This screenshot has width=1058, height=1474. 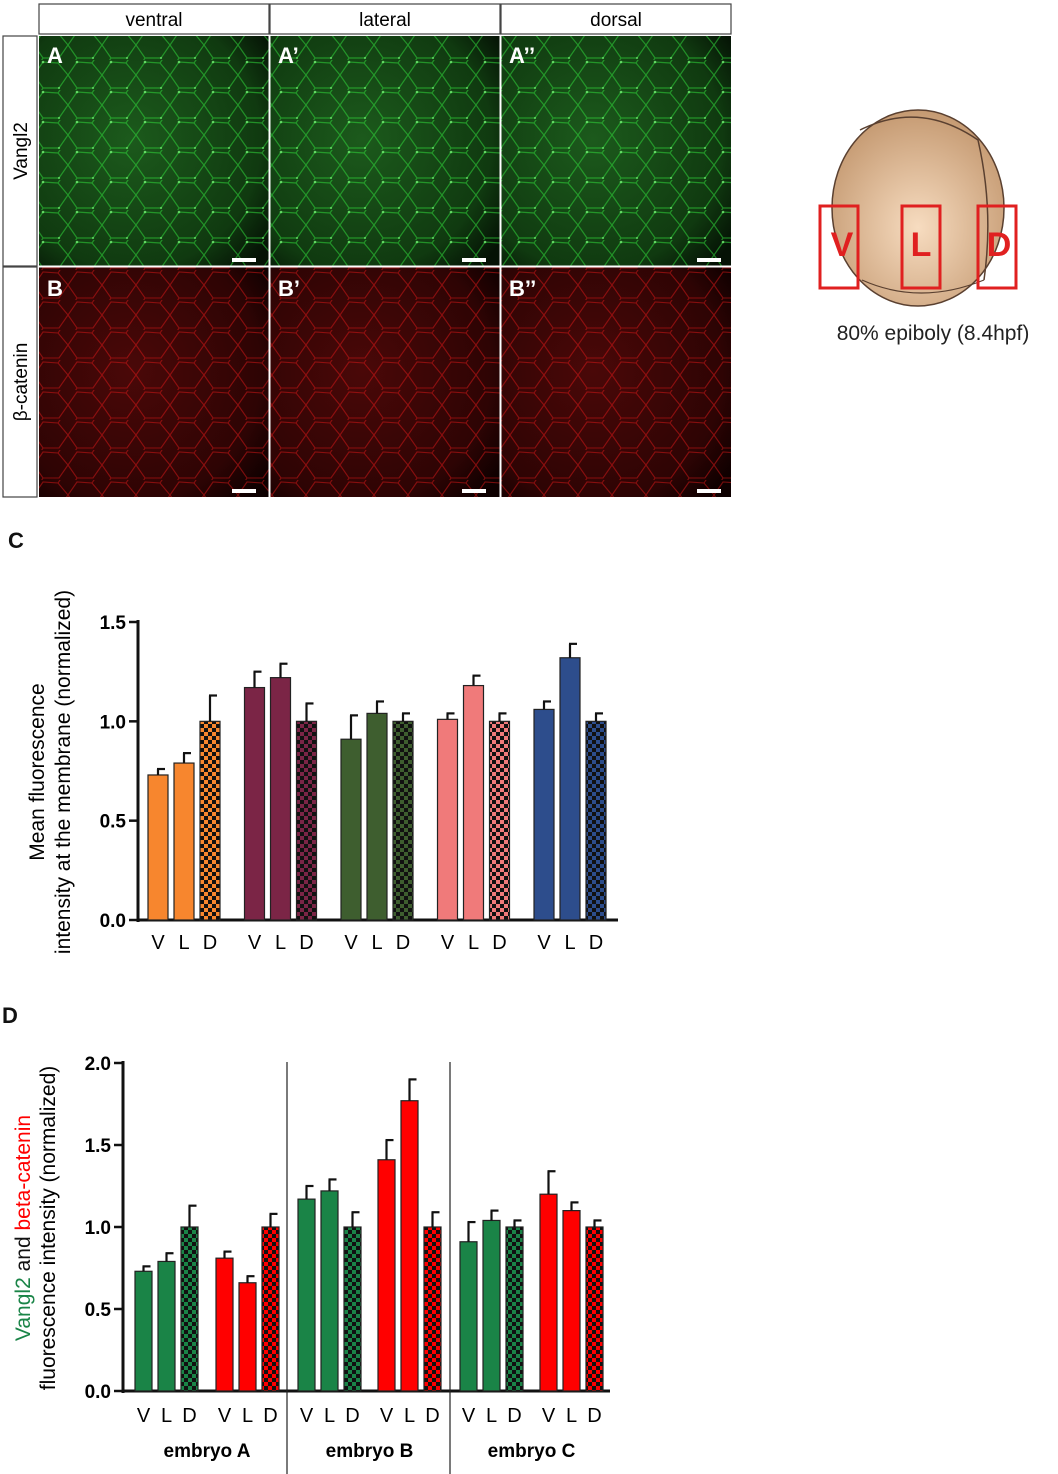 What do you see at coordinates (55, 55) in the screenshot?
I see `panel-letter-a: A` at bounding box center [55, 55].